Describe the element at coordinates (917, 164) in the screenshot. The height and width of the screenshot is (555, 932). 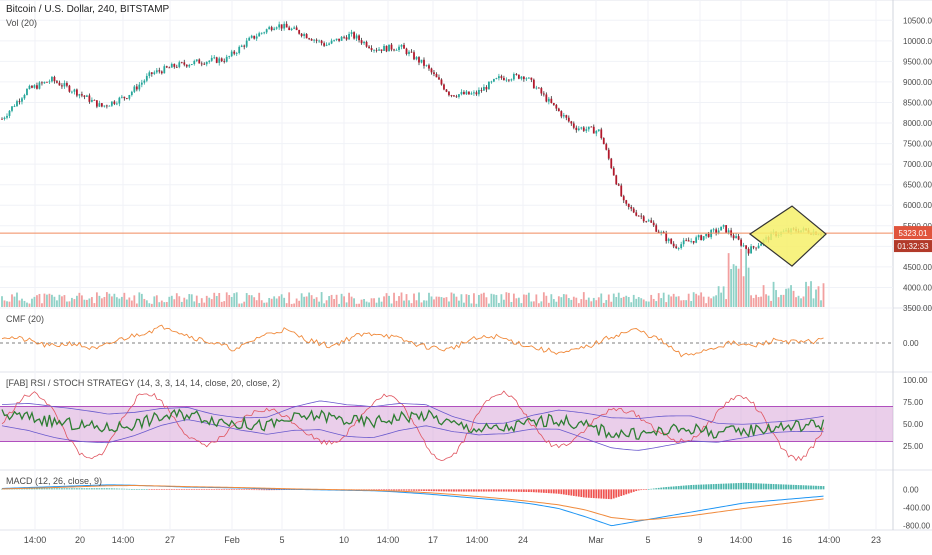
I see `price-tick-label: 7000.00` at that location.